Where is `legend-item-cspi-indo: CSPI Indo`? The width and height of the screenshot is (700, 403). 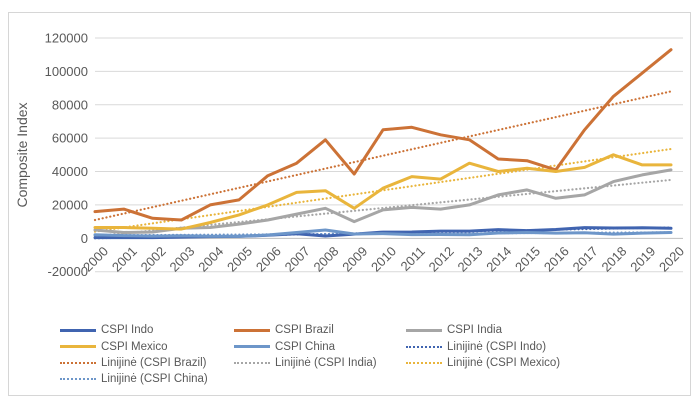 legend-item-cspi-indo: CSPI Indo is located at coordinates (147, 330).